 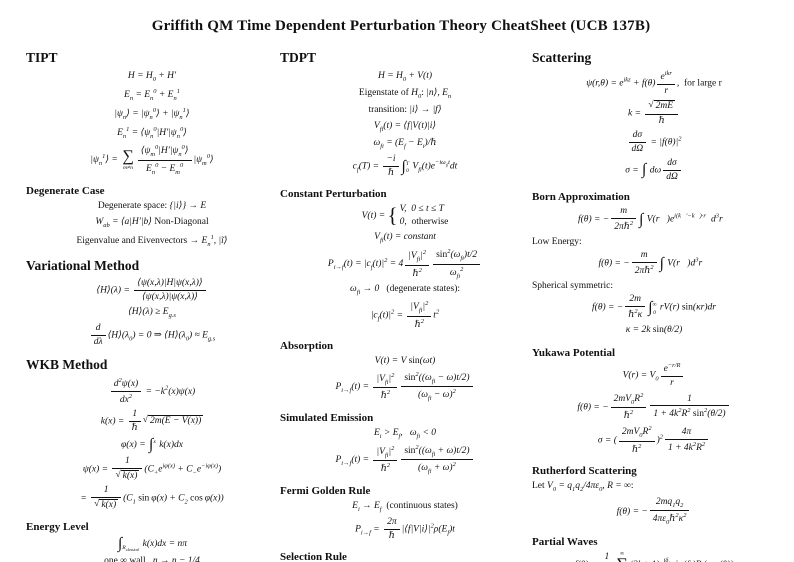 I want to click on equation: f(θ) = −2mq1q2 4πε0ℏ2κ2, so click(x=654, y=512).